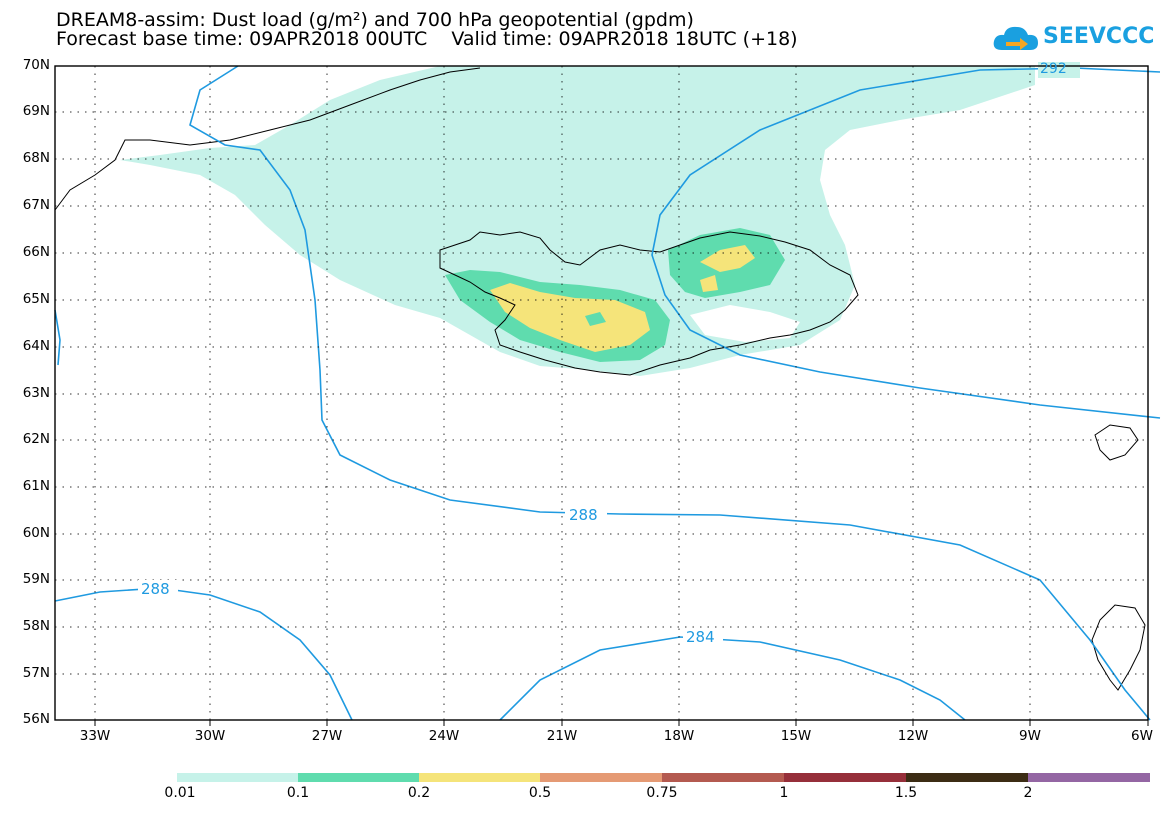 This screenshot has width=1175, height=815. I want to click on contour-label-288-b: 288, so click(155, 589).